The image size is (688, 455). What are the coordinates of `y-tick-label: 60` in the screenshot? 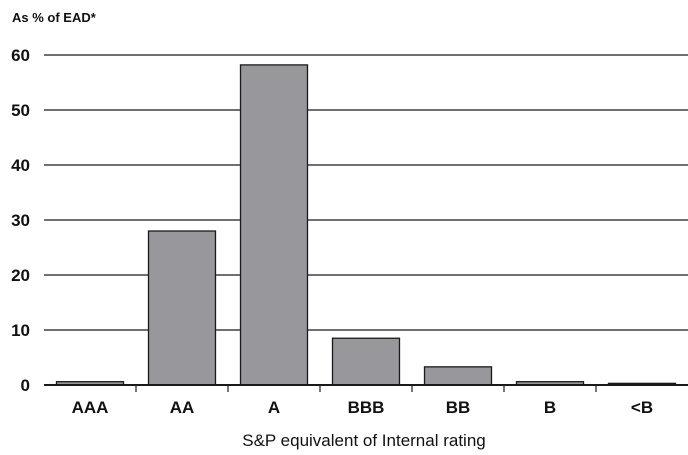 It's located at (20, 55).